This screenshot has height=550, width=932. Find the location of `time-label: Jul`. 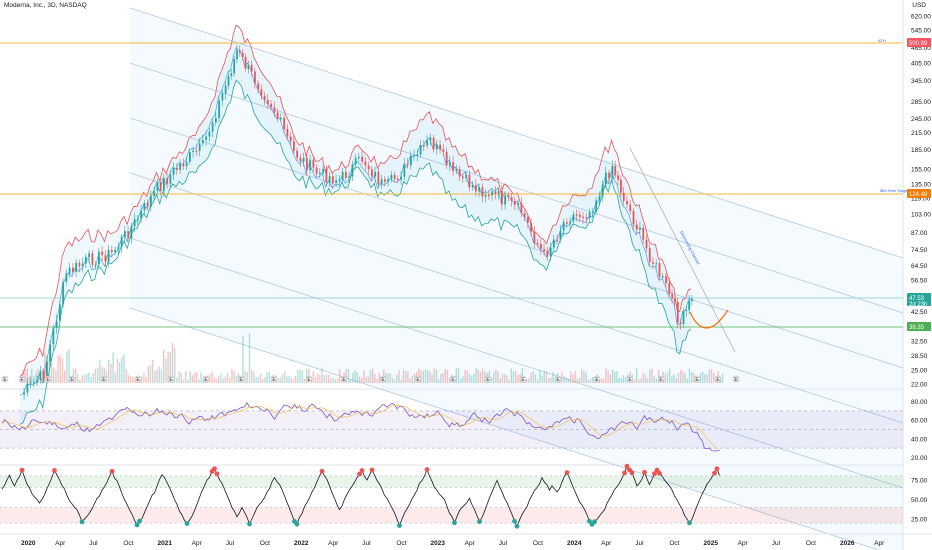

time-label: Jul is located at coordinates (366, 543).